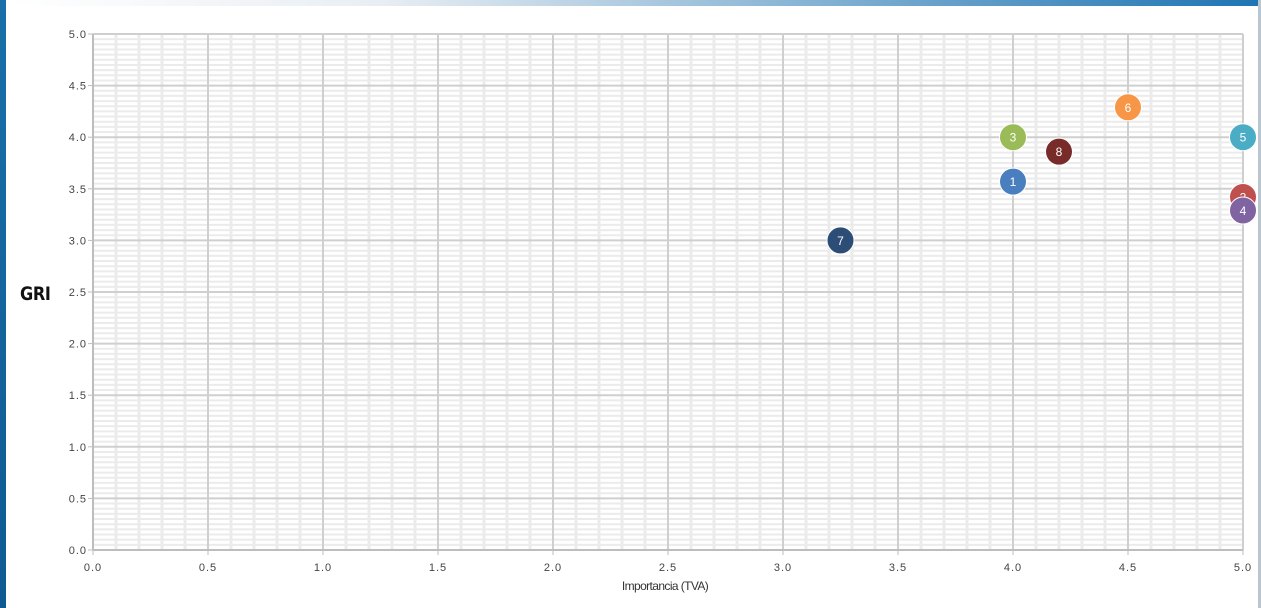 Image resolution: width=1261 pixels, height=608 pixels. What do you see at coordinates (78, 138) in the screenshot?
I see `y-tick-label: 4.0` at bounding box center [78, 138].